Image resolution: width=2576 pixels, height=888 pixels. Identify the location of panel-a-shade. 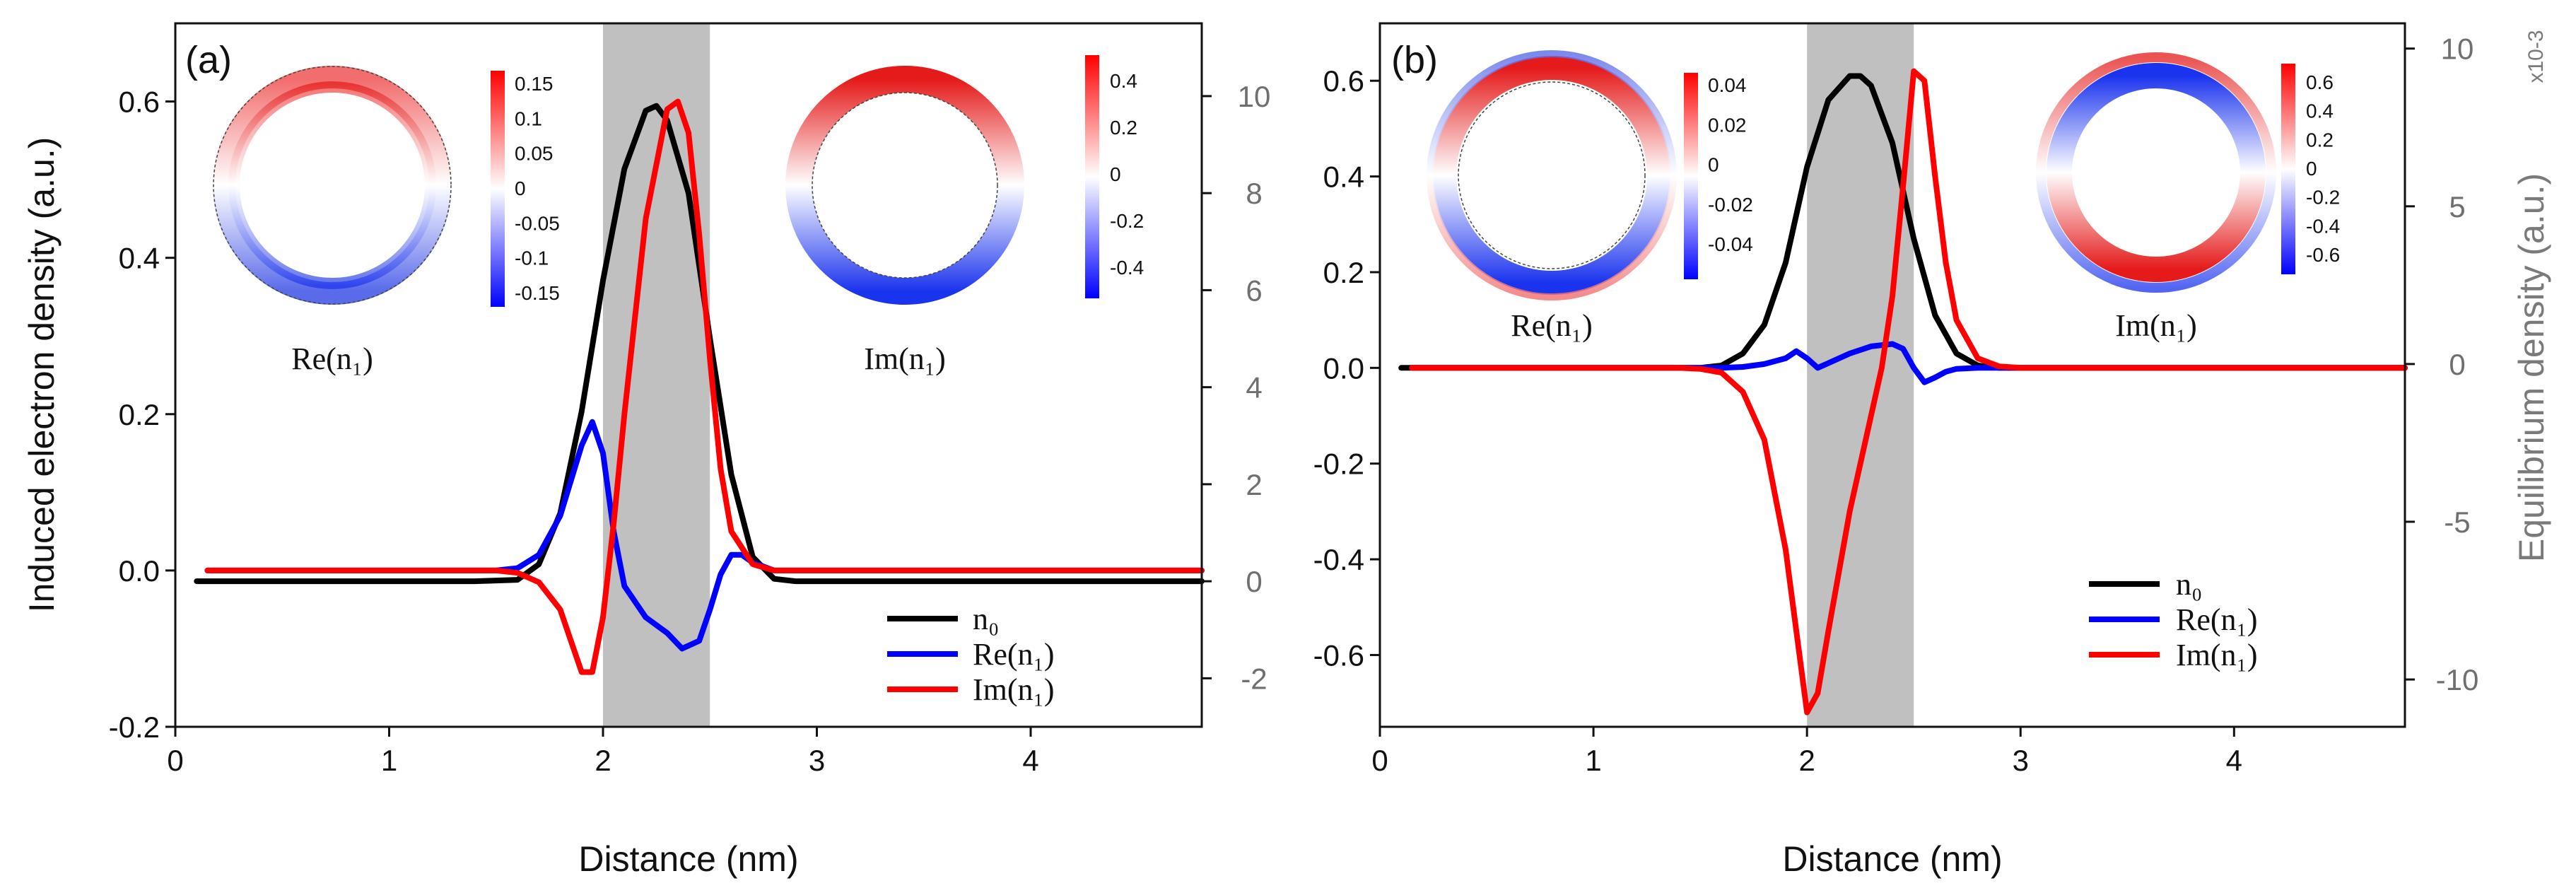
(656, 375).